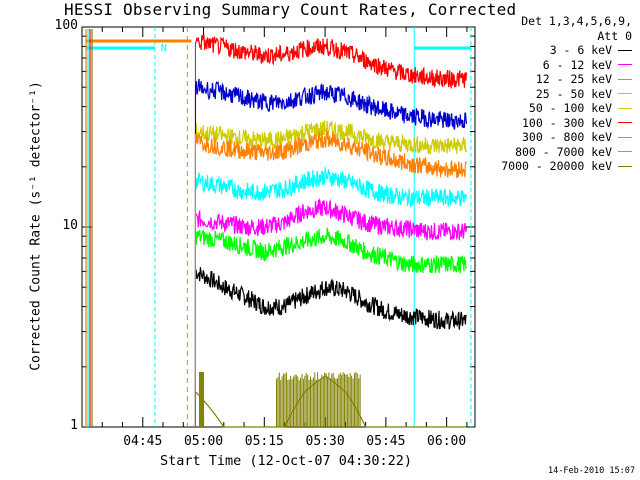  Describe the element at coordinates (143, 441) in the screenshot. I see `x-tick-label: 04:45` at that location.